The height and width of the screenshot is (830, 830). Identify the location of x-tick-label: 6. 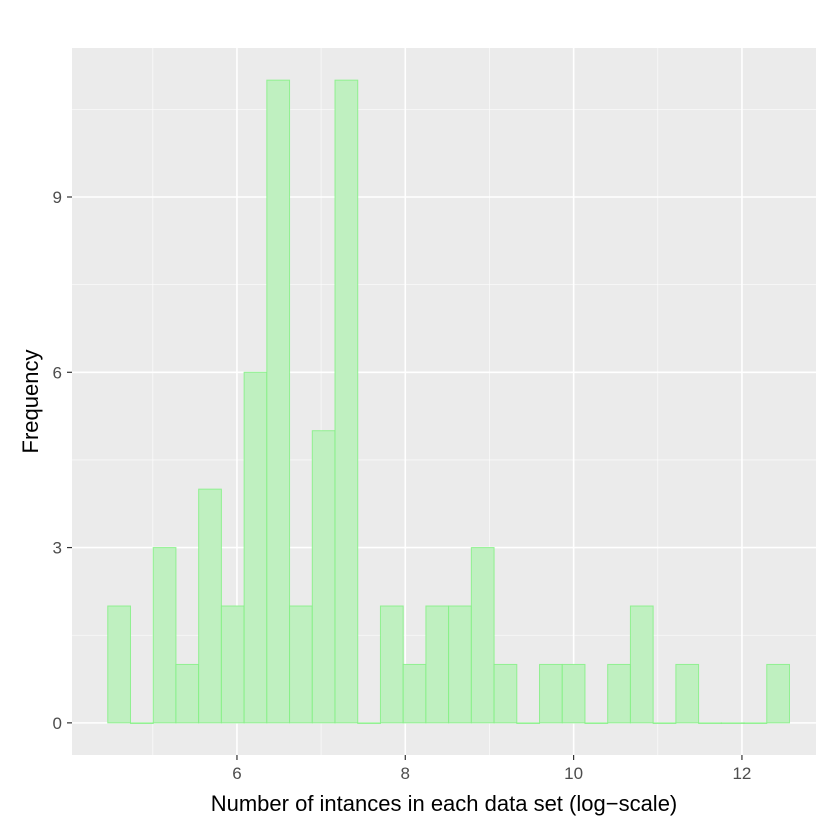
(236, 773).